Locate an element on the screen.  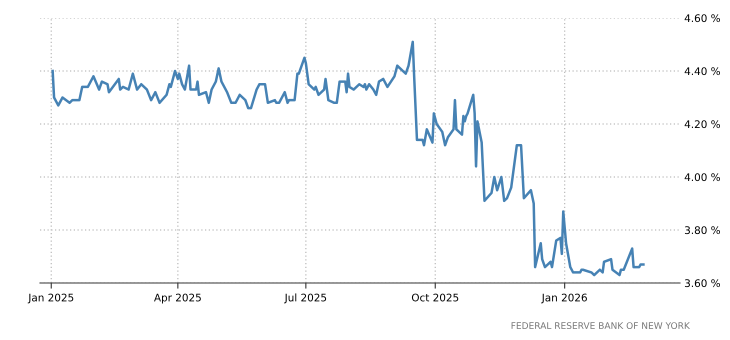
x-tick-label: Jan 2025 is located at coordinates (51, 299).